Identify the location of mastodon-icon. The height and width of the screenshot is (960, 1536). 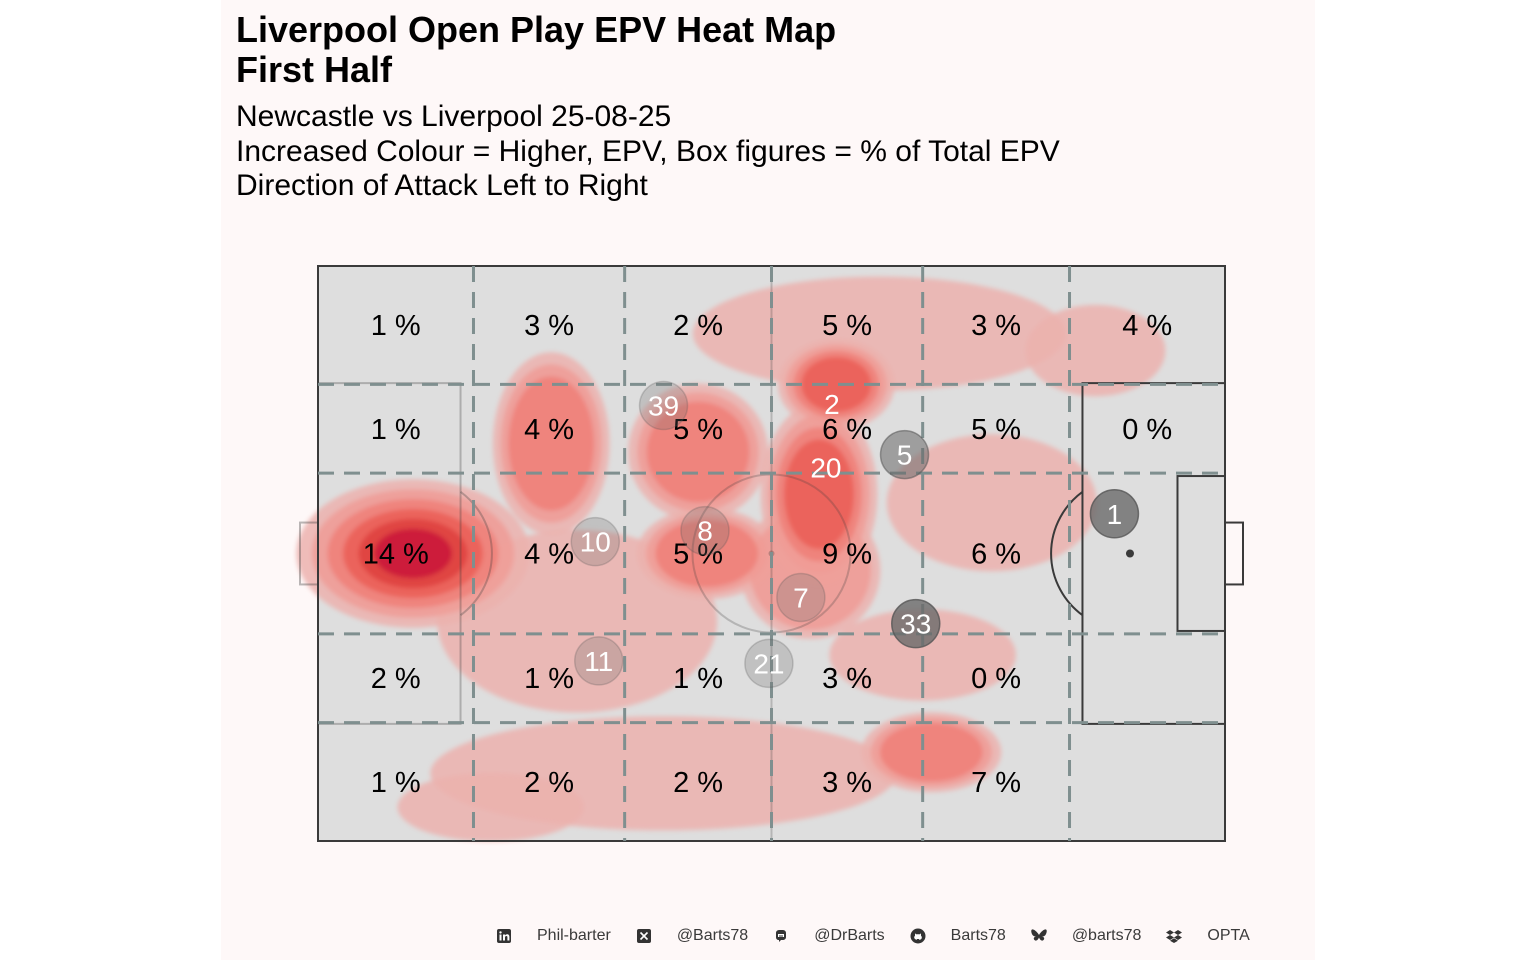
(781, 936).